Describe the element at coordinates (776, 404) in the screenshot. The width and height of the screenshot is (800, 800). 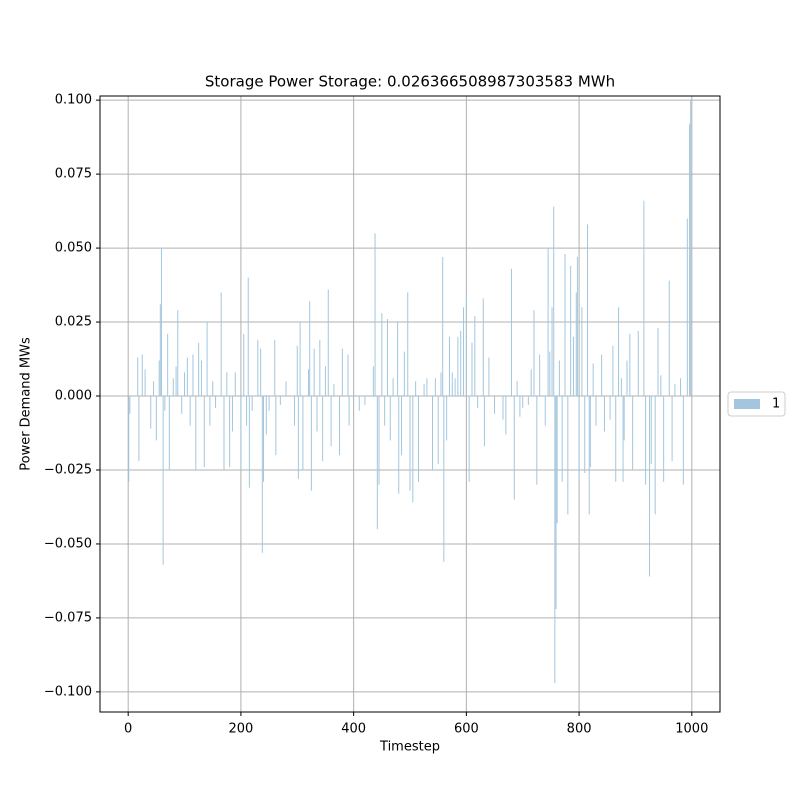
I see `legend-label: 1` at that location.